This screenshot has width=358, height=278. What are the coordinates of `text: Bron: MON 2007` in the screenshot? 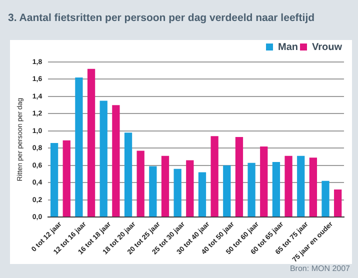 It's located at (320, 268).